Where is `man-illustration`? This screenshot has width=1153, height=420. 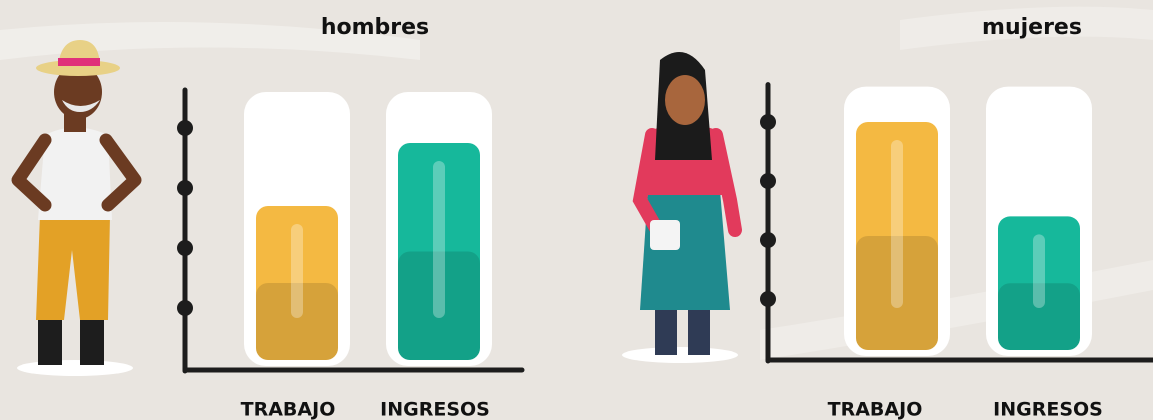
man-illustration is located at coordinates (76, 208).